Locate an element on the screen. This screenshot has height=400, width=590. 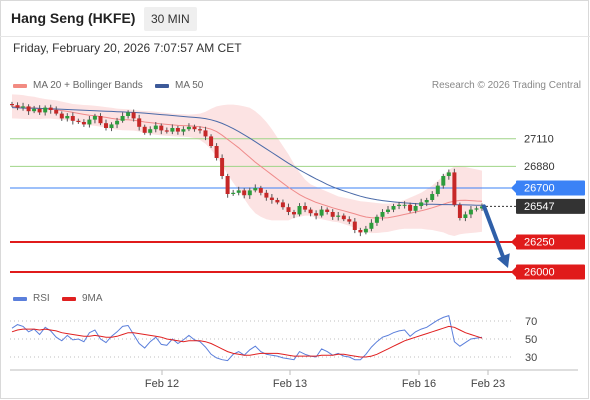
x-tick-label: Feb 16 is located at coordinates (419, 384).